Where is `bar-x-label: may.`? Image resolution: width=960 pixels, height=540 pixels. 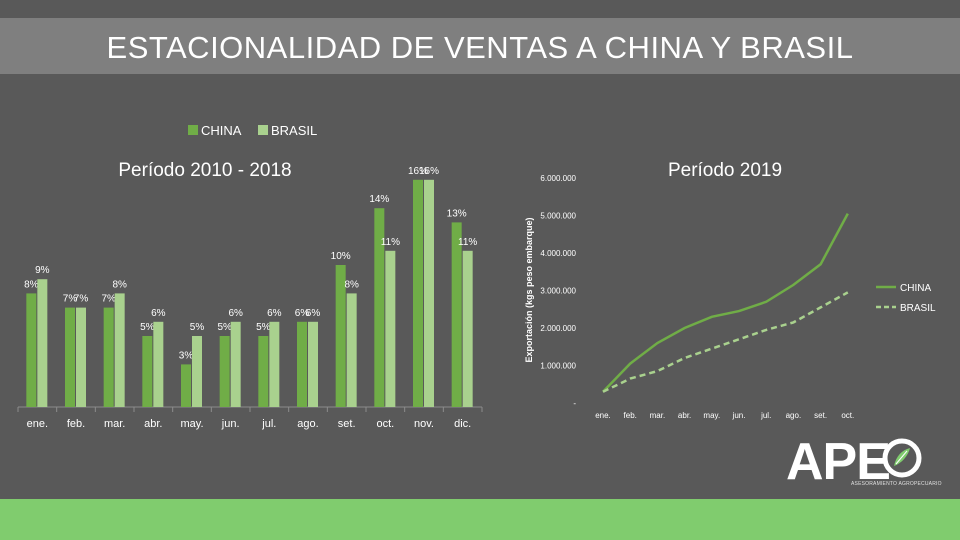 bar-x-label: may. is located at coordinates (191, 424).